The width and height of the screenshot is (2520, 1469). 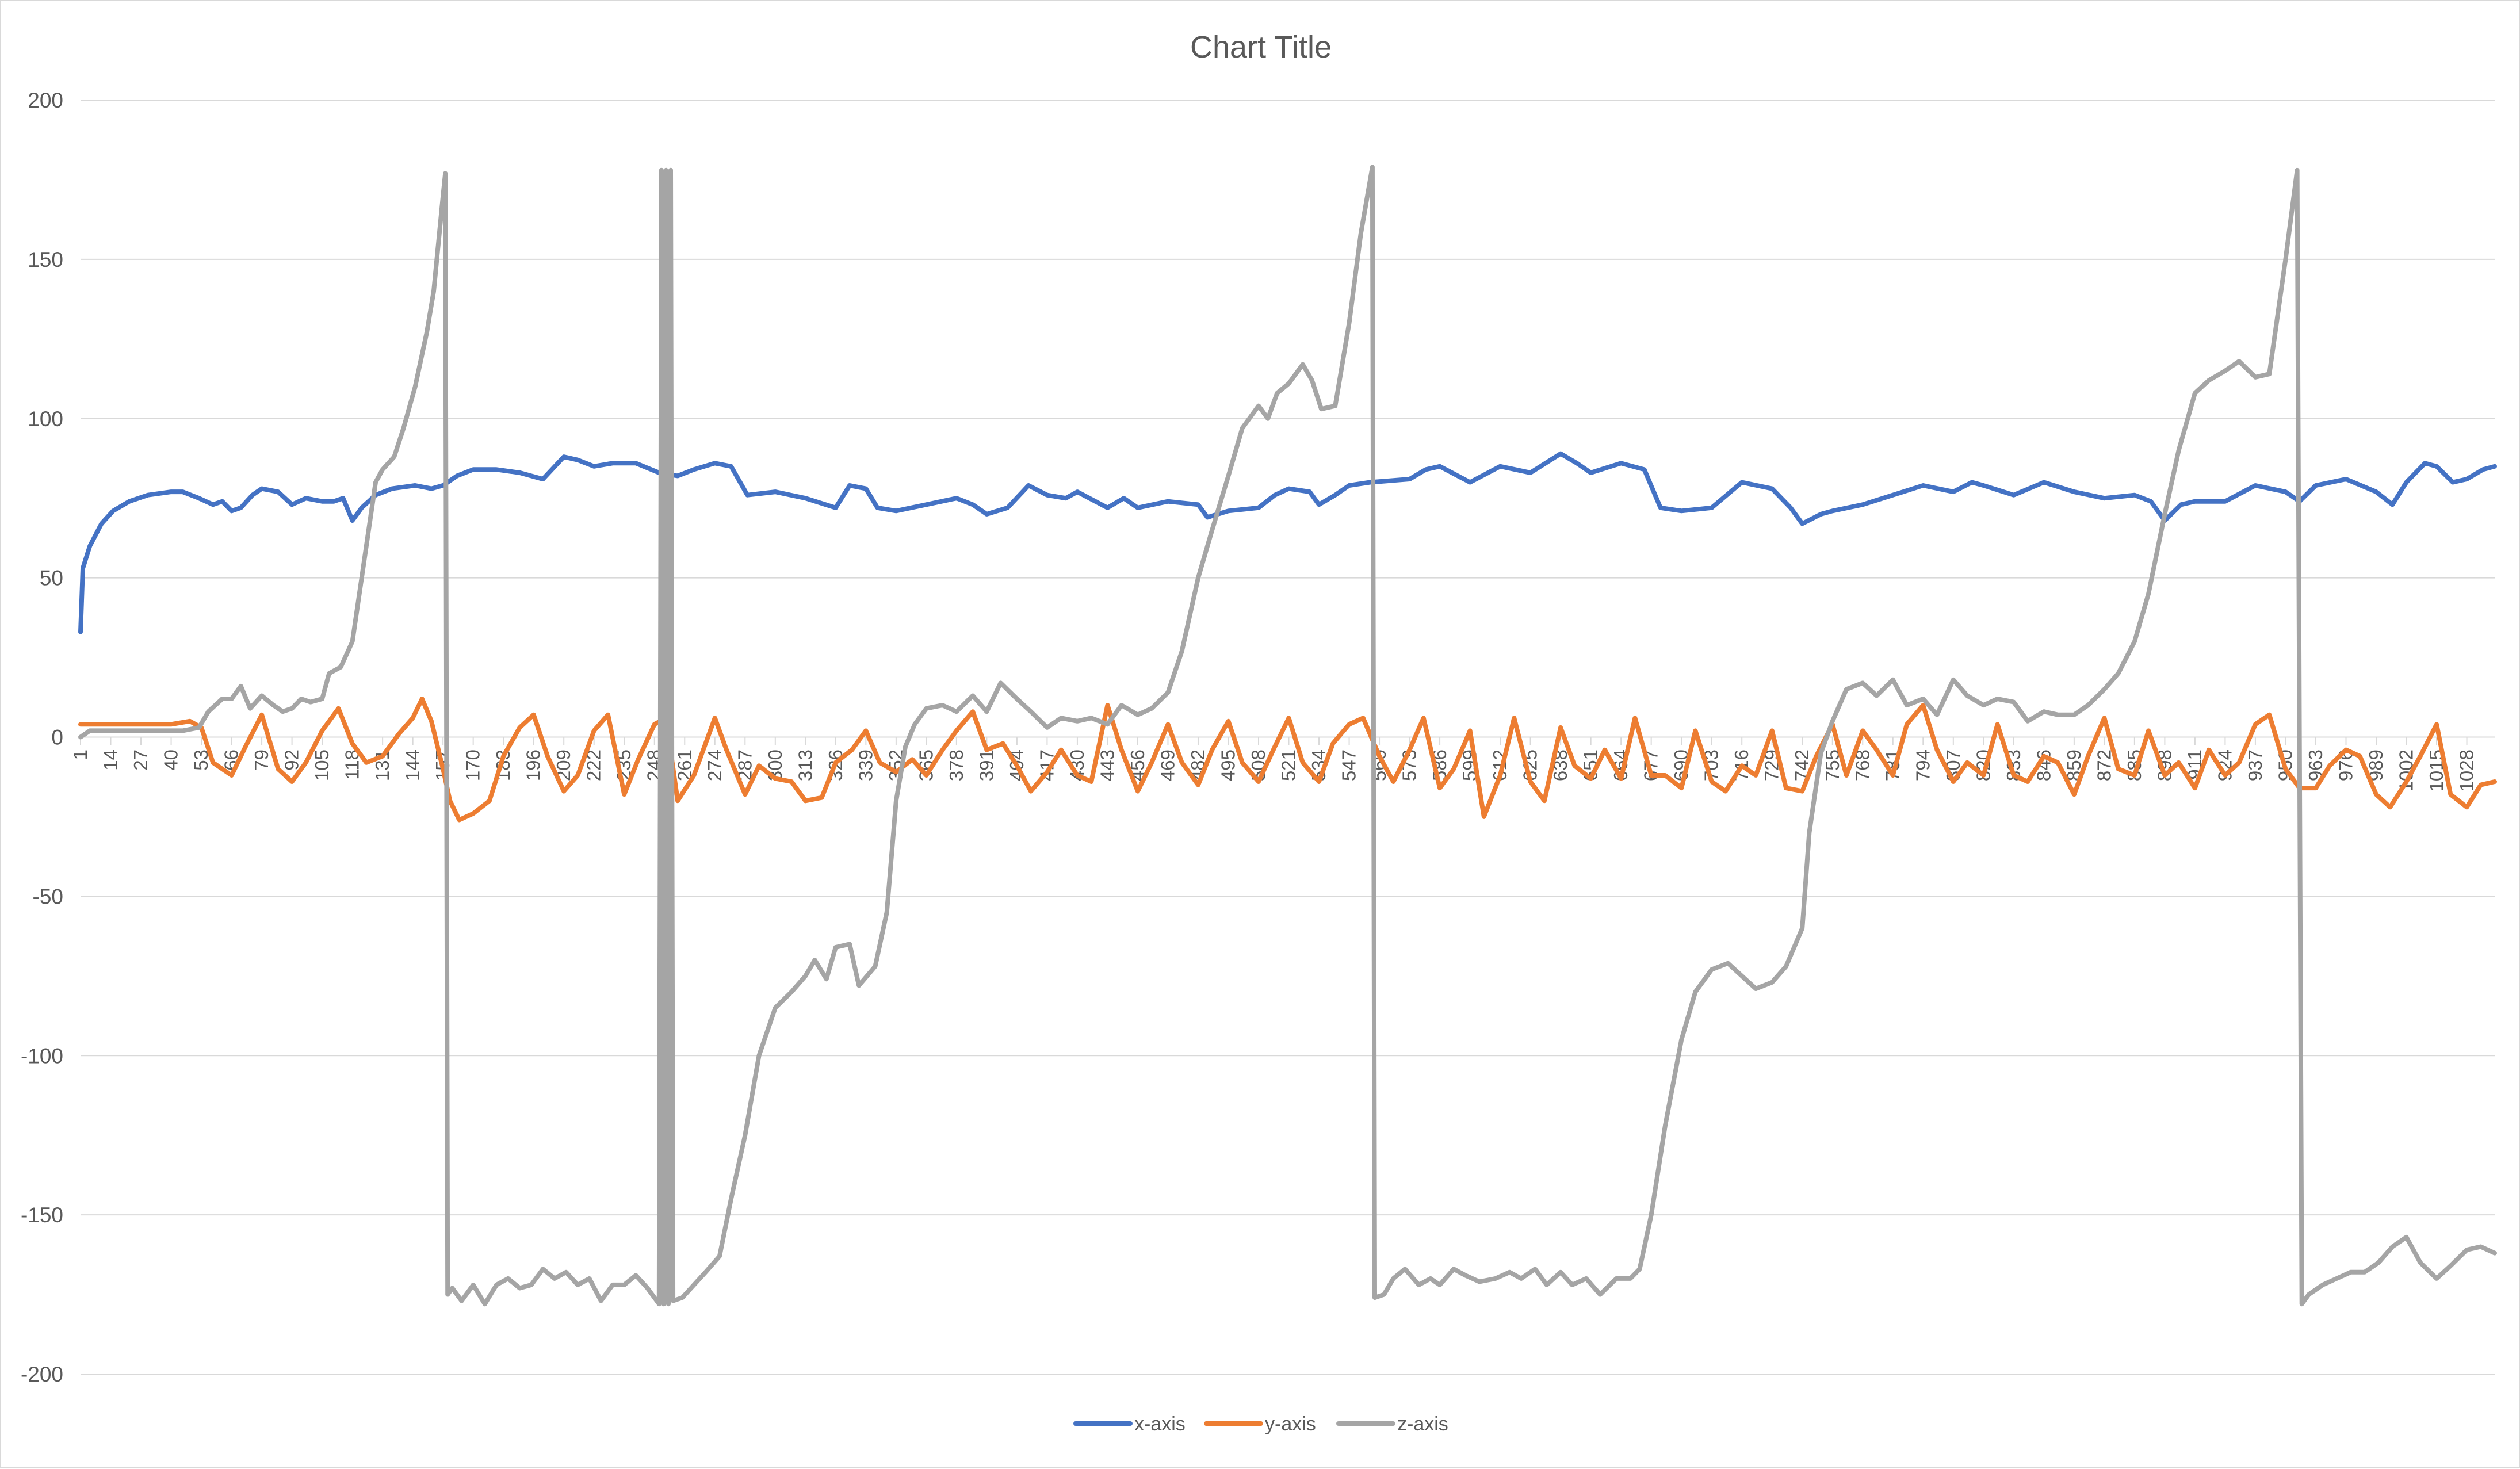 I want to click on x-tick-label: 469, so click(x=1167, y=765).